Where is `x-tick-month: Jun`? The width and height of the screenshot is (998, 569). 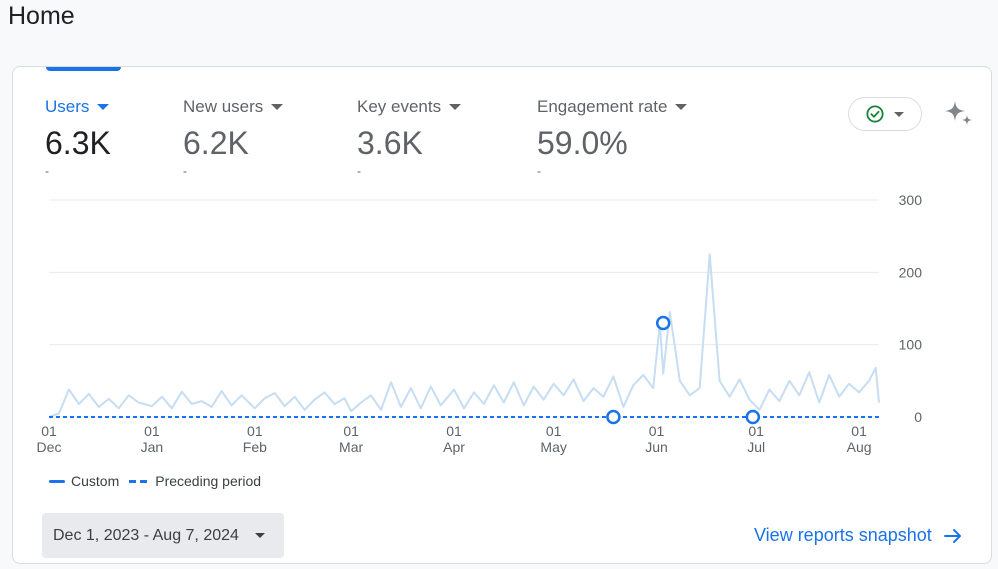
x-tick-month: Jun is located at coordinates (656, 447).